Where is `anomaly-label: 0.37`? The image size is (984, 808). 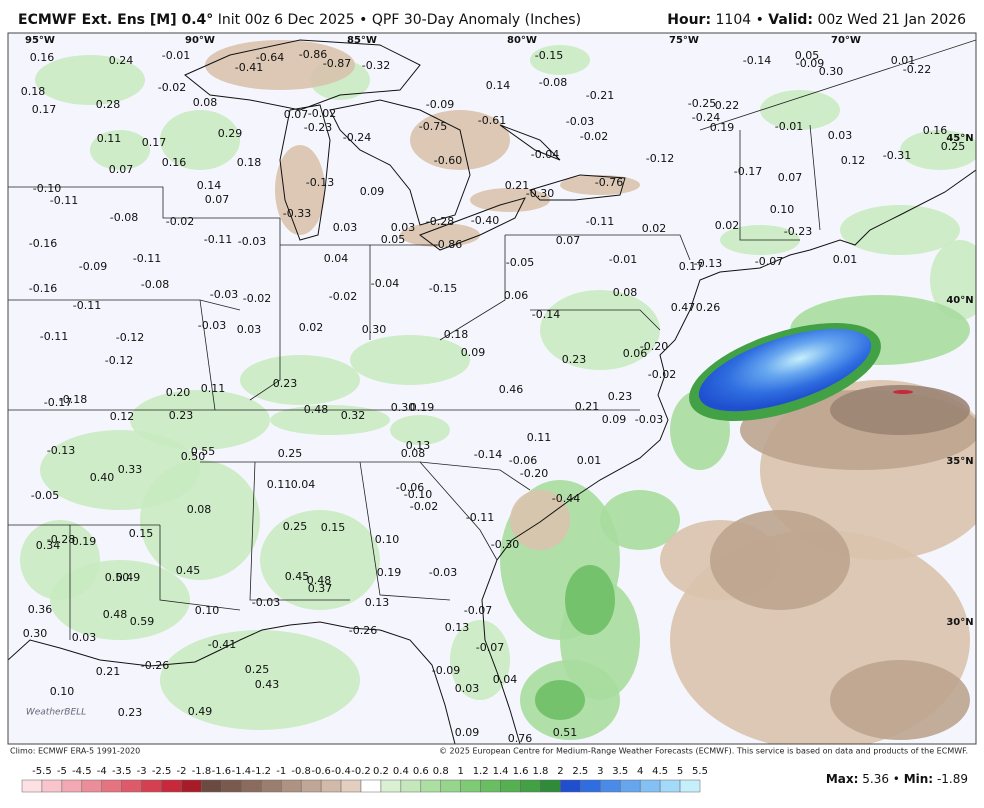
anomaly-label: 0.37 is located at coordinates (320, 588).